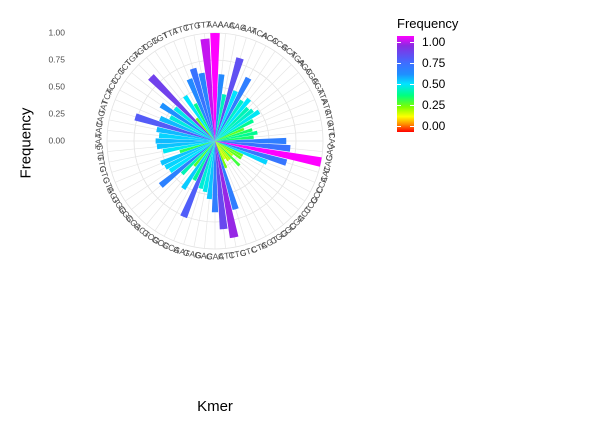  I want to click on kmer-label-gat: GAT, so click(181, 251).